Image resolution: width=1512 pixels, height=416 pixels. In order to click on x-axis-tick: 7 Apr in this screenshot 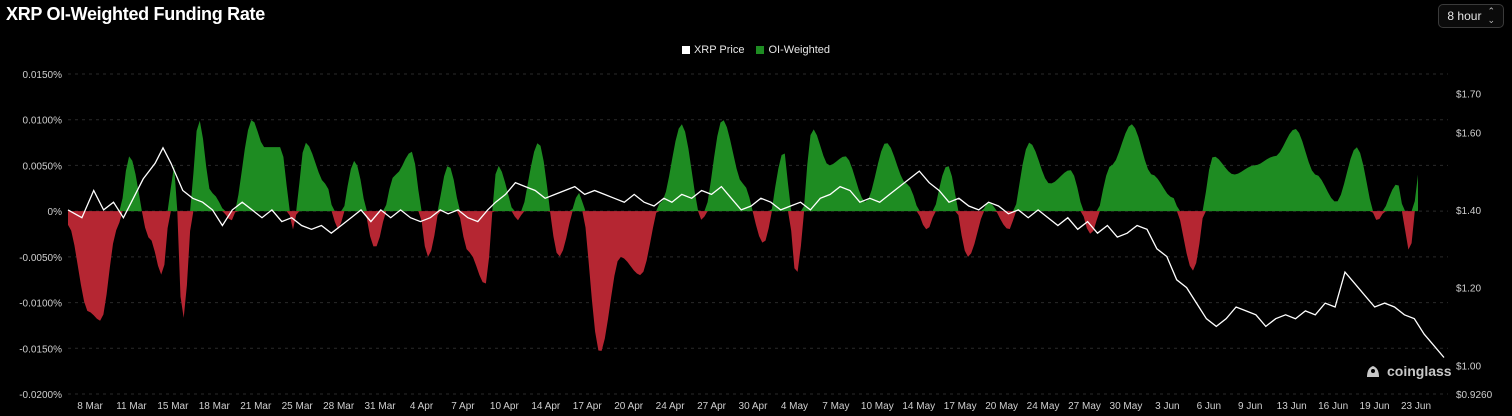, I will do `click(463, 406)`.